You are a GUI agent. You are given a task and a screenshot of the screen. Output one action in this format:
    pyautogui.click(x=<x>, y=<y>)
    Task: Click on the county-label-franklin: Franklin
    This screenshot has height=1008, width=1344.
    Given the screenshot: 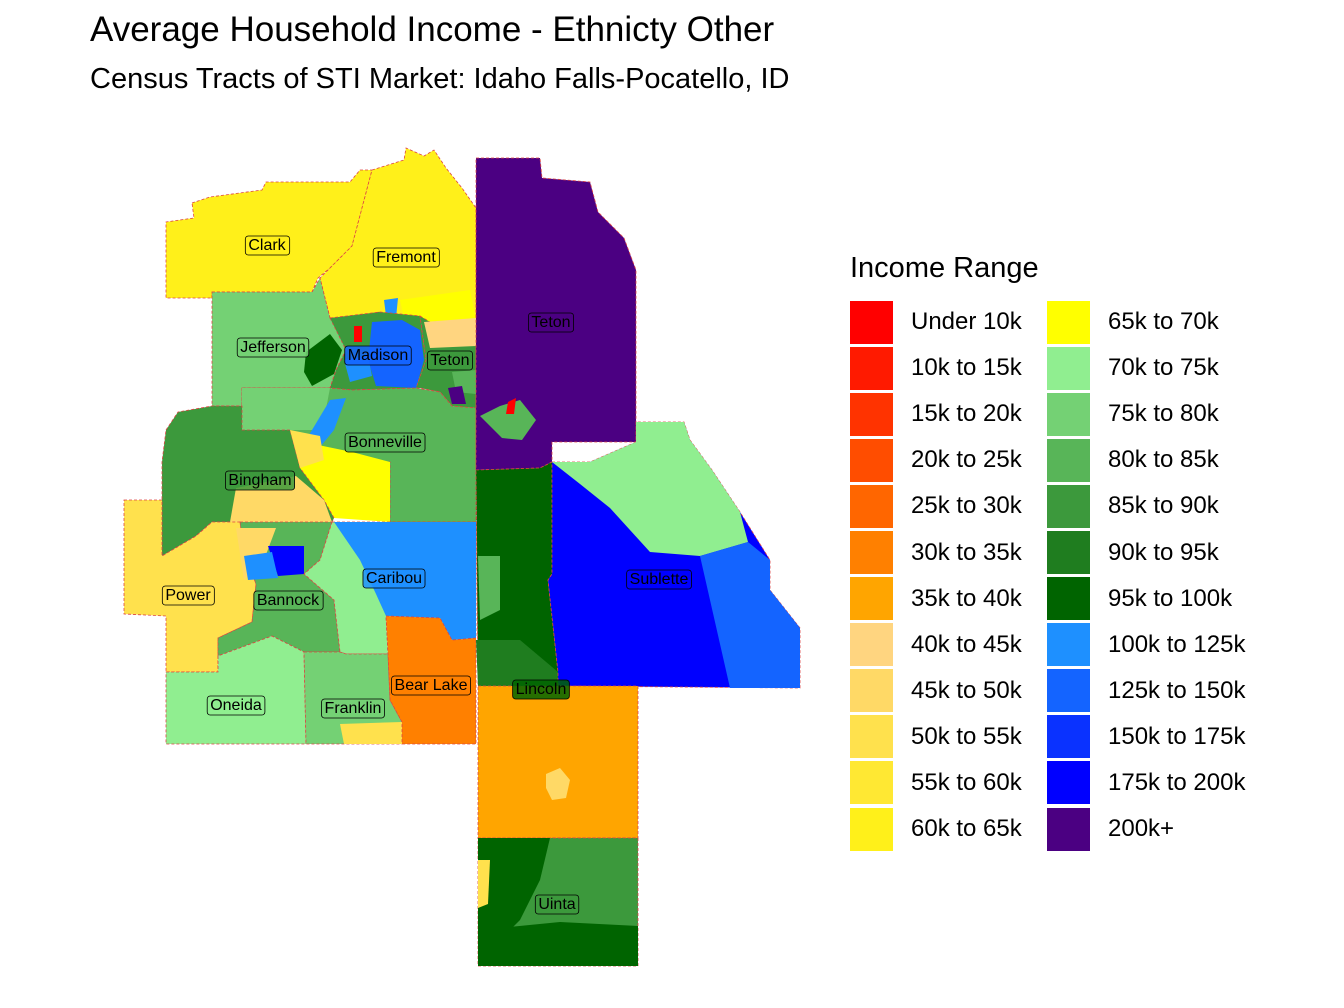 What is the action you would take?
    pyautogui.click(x=353, y=708)
    